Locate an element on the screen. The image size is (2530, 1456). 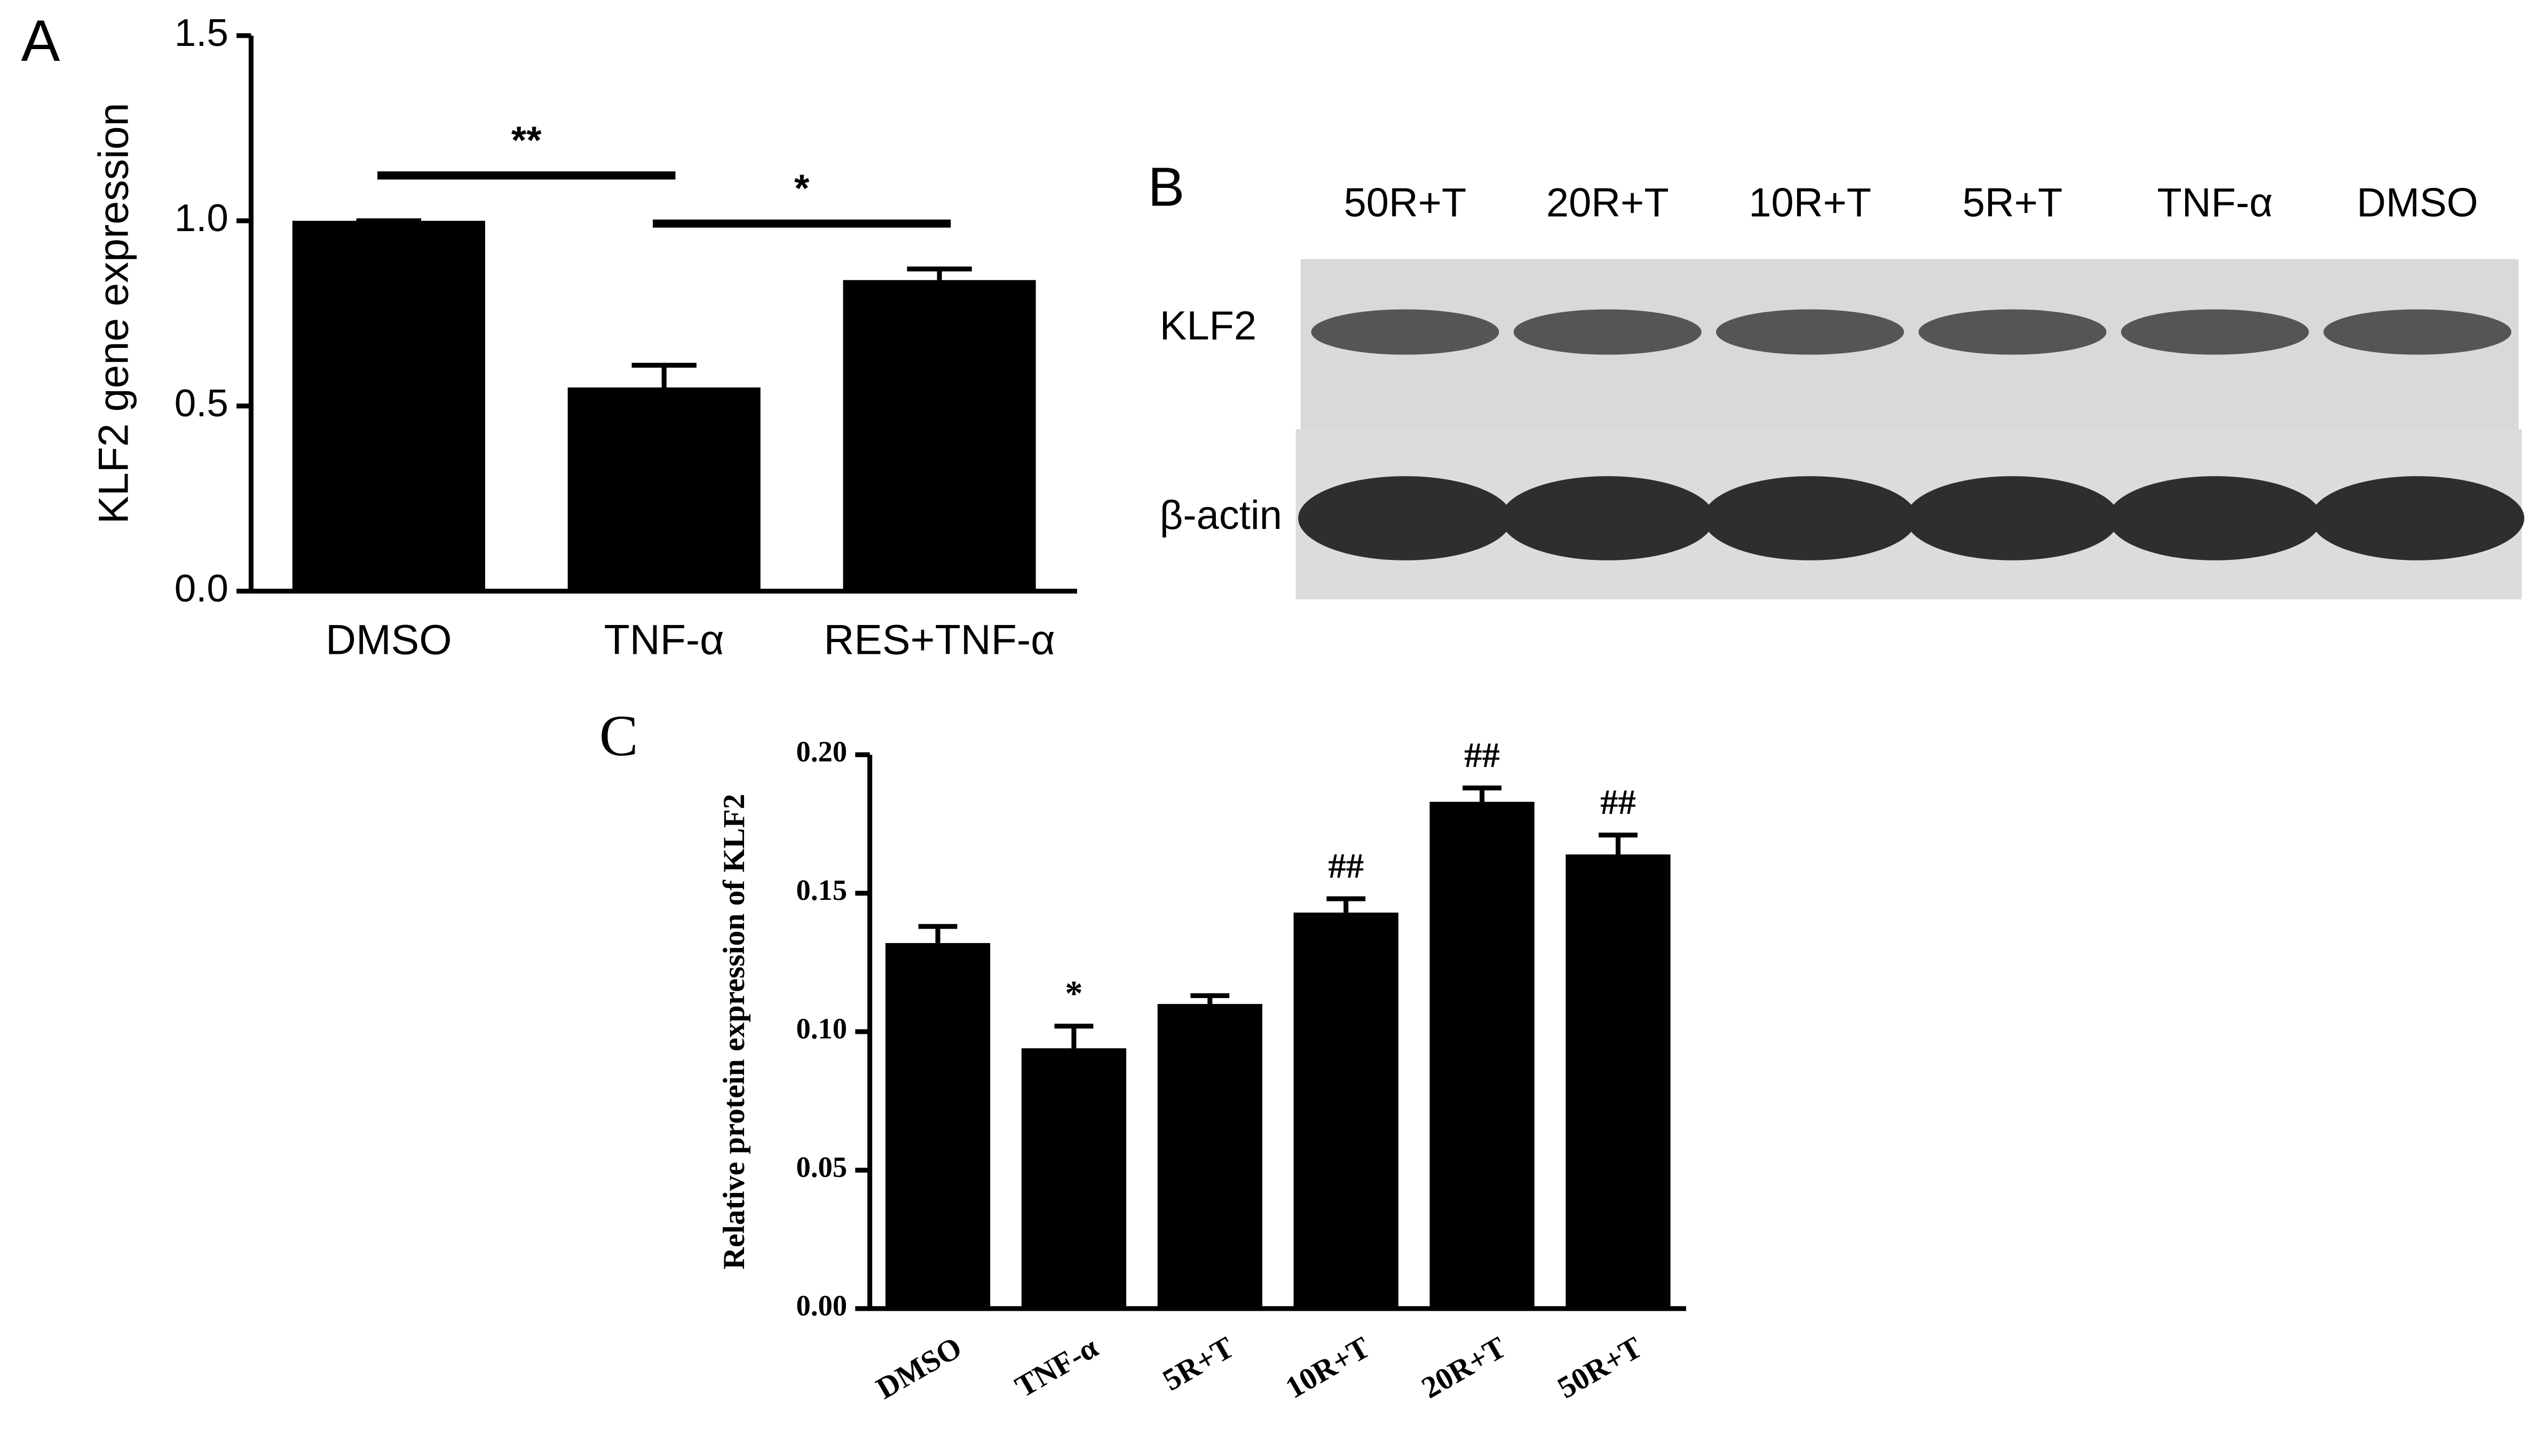
y-tick-label: 0.0 is located at coordinates (202, 588).